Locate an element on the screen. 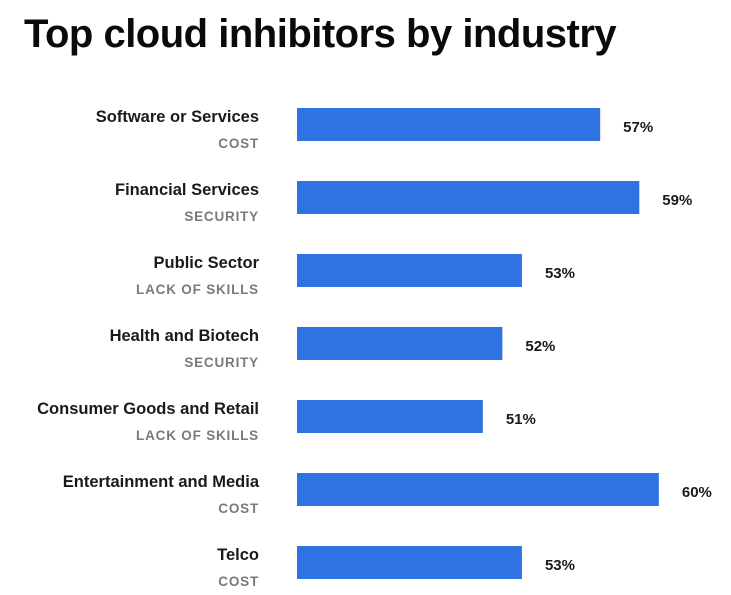  bar-group: Telco COST 53% is located at coordinates (396, 567).